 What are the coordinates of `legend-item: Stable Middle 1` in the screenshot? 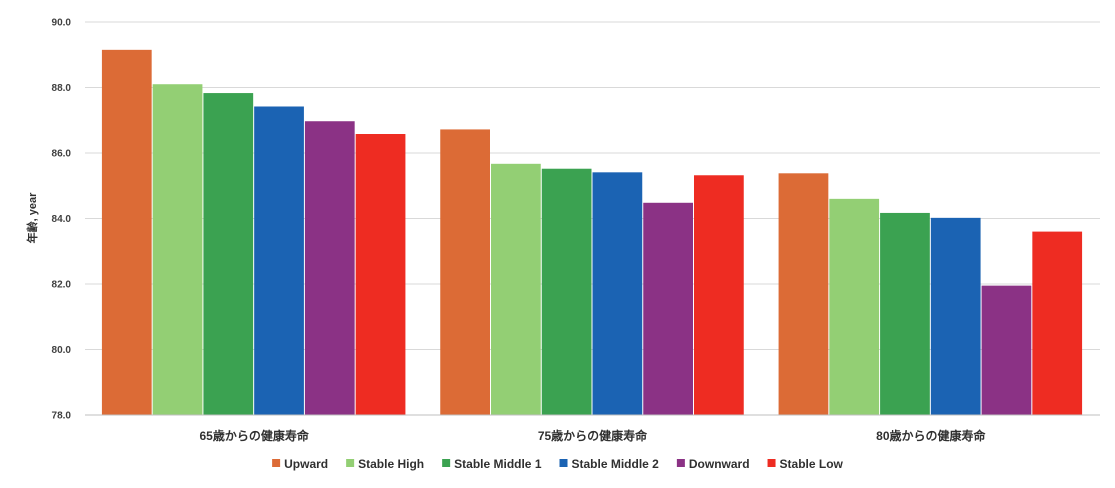 It's located at (492, 464).